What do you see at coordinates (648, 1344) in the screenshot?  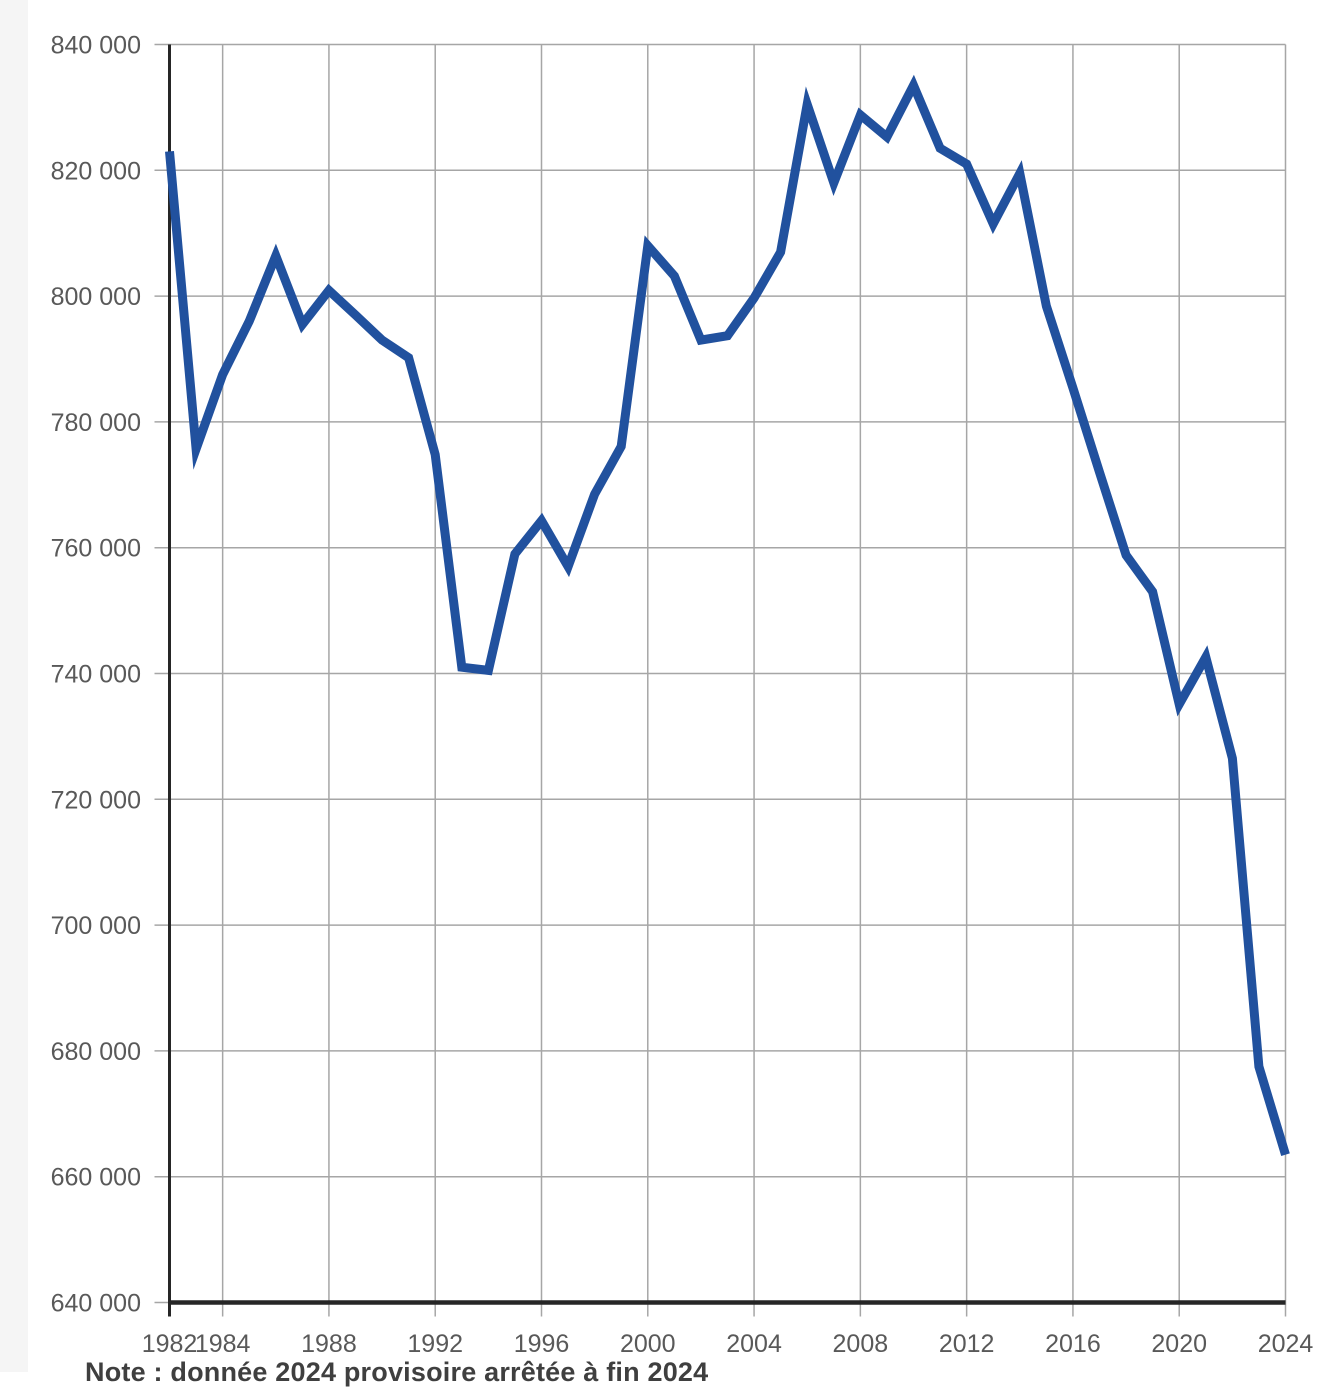 I see `x-axis-label: 2000` at bounding box center [648, 1344].